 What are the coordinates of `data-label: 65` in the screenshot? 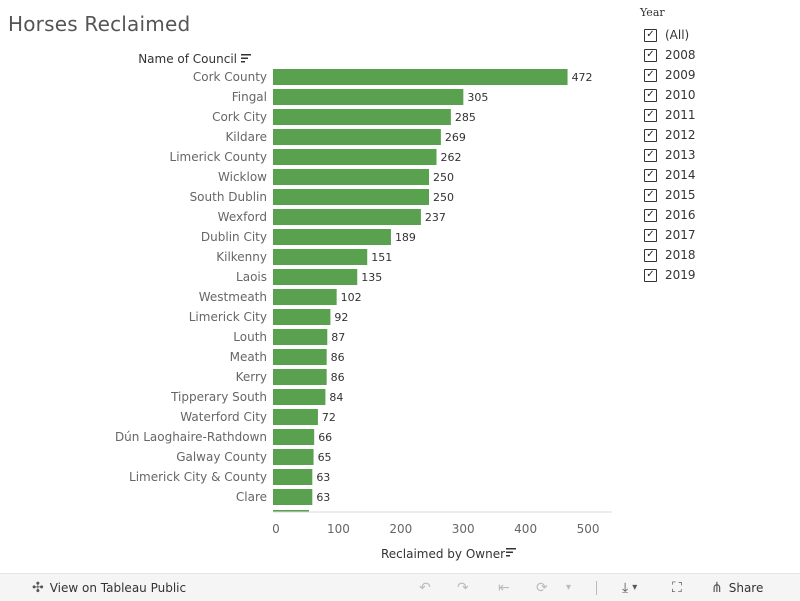 It's located at (325, 457).